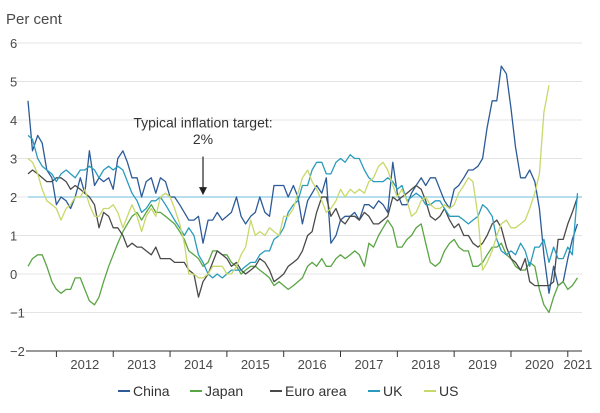 This screenshot has height=413, width=600. Describe the element at coordinates (151, 391) in the screenshot. I see `legend-label-china: China` at that location.